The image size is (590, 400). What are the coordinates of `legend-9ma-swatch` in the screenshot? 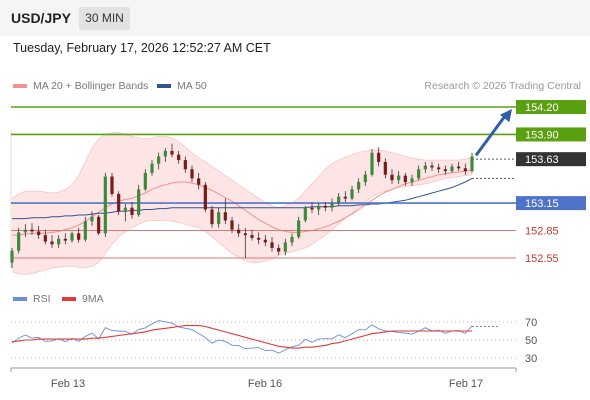 It's located at (69, 299).